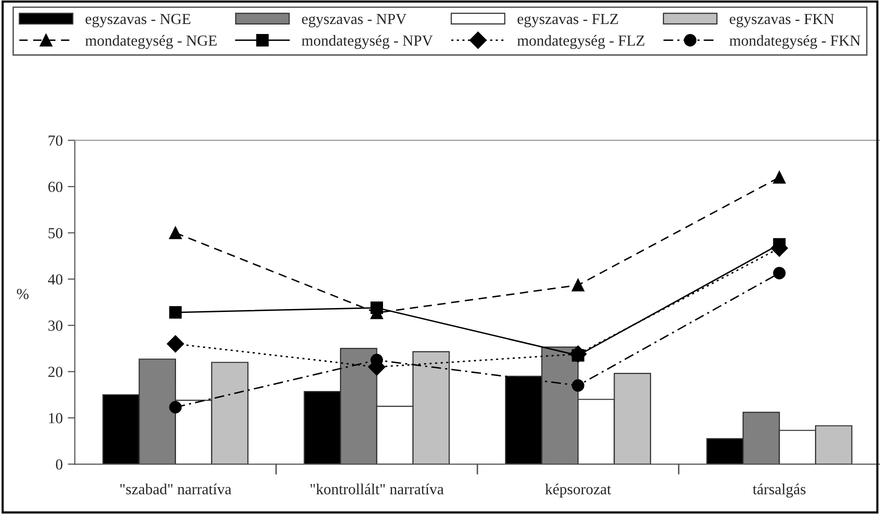 The height and width of the screenshot is (514, 880). What do you see at coordinates (55, 140) in the screenshot?
I see `y-tick-label: 70` at bounding box center [55, 140].